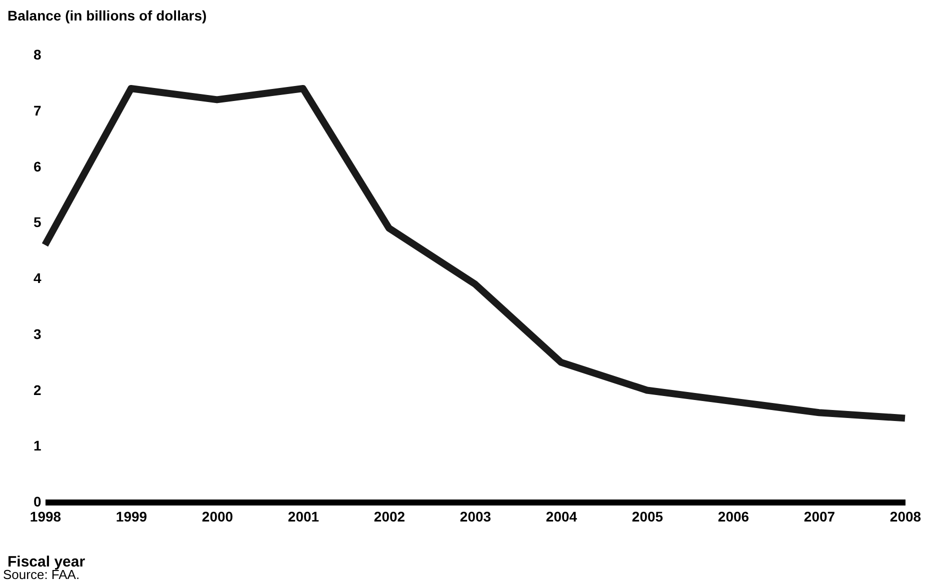 The image size is (932, 588). Describe the element at coordinates (562, 516) in the screenshot. I see `x-tick-label: 2004` at that location.